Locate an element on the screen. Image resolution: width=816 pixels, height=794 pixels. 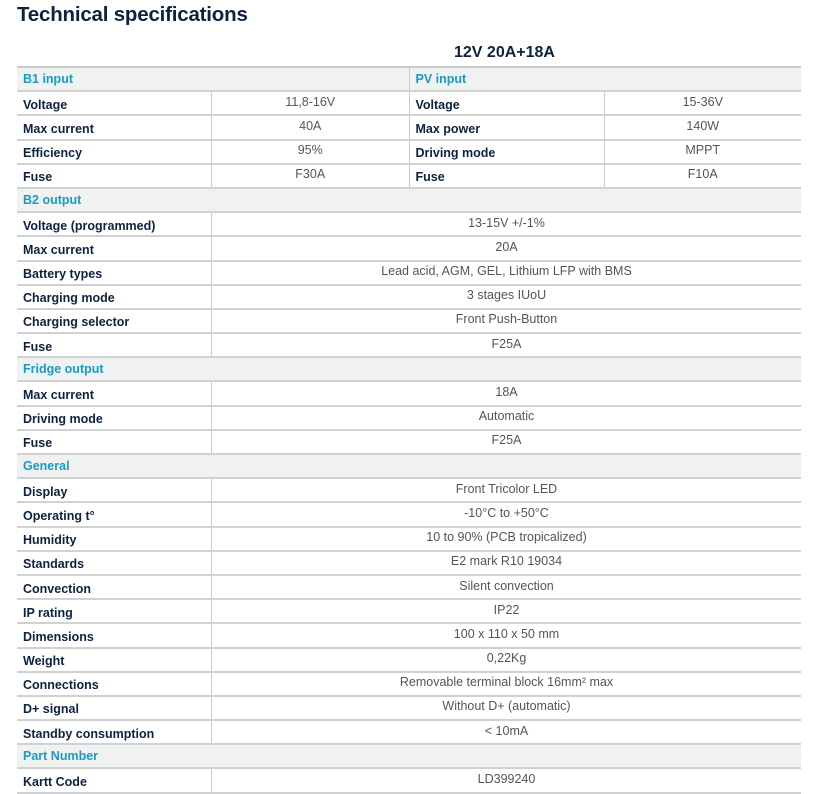
spec-row: D+ signal Without D+ (automatic) is located at coordinates (409, 709).